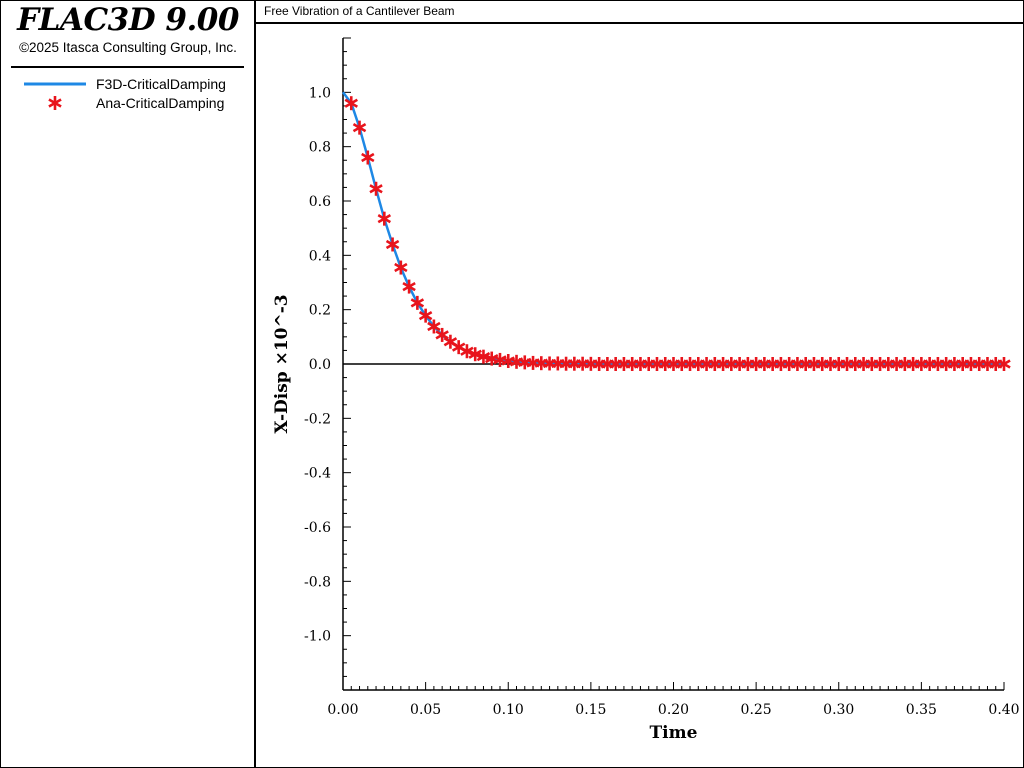  Describe the element at coordinates (674, 733) in the screenshot. I see `x-axis-title: Time` at that location.